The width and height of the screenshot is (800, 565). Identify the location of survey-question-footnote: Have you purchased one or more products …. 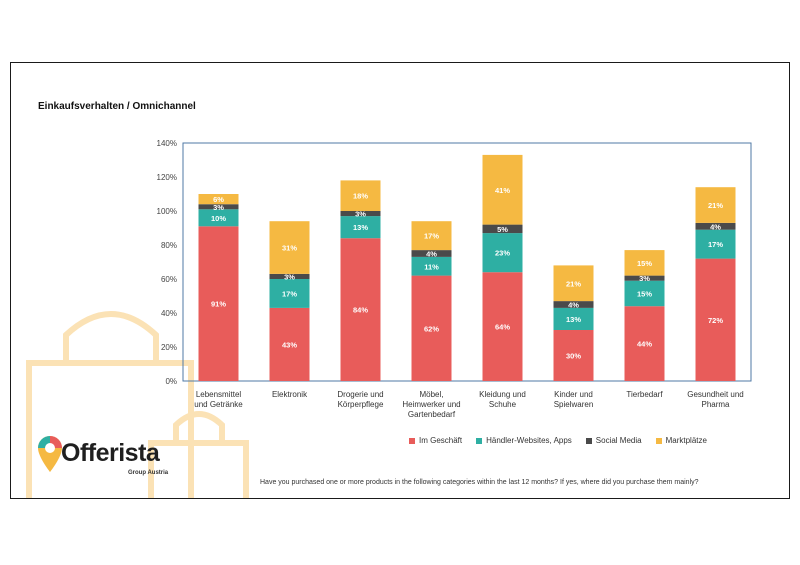
(479, 482).